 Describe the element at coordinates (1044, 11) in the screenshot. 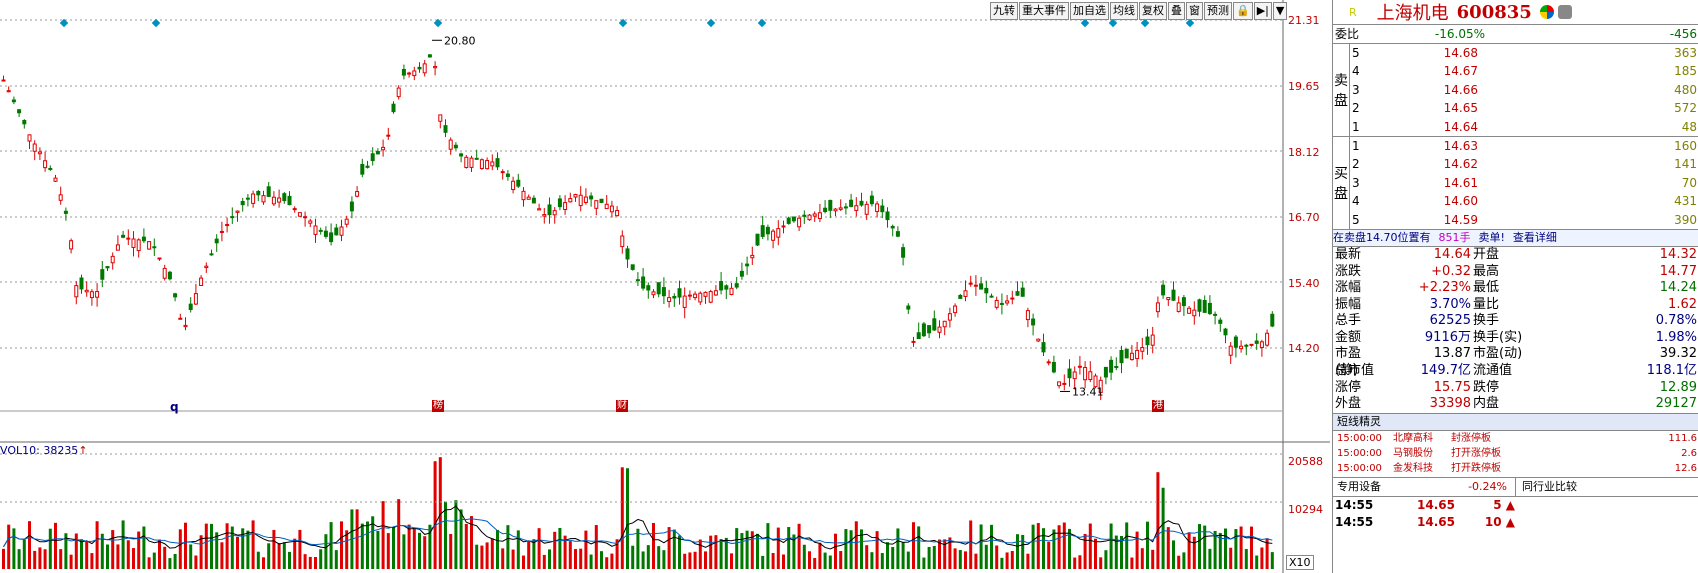

I see `toolbar-events-button: 重大事件` at that location.